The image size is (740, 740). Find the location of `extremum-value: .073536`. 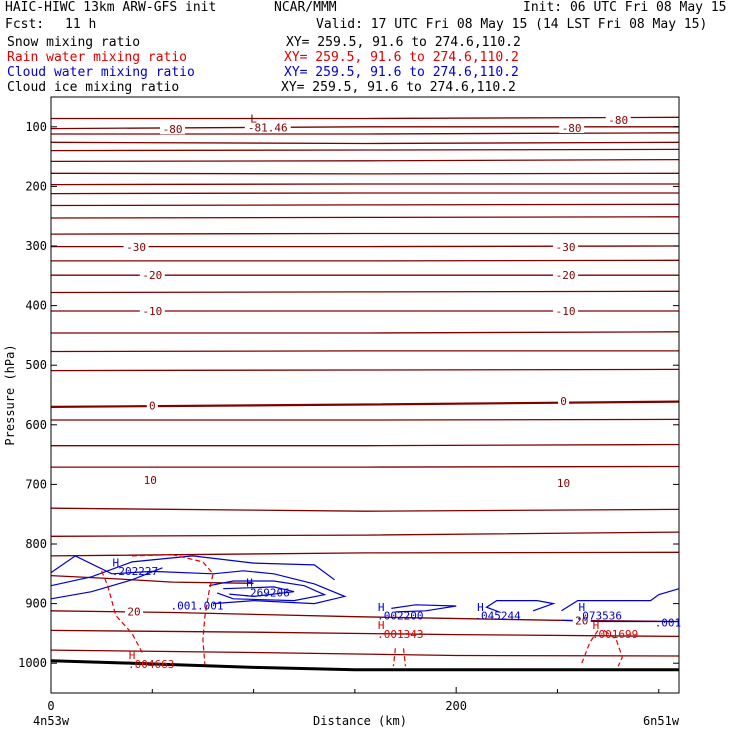

extremum-value: .073536 is located at coordinates (599, 616).